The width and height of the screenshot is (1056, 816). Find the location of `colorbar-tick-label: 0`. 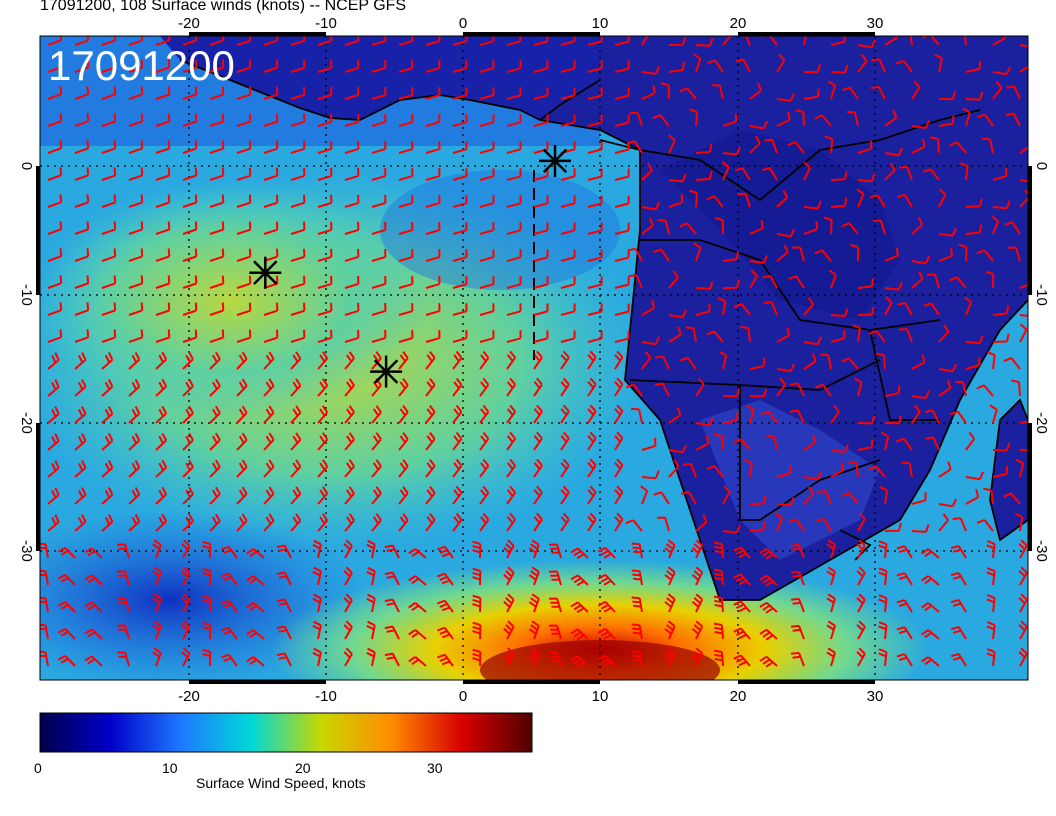

colorbar-tick-label: 0 is located at coordinates (38, 768).